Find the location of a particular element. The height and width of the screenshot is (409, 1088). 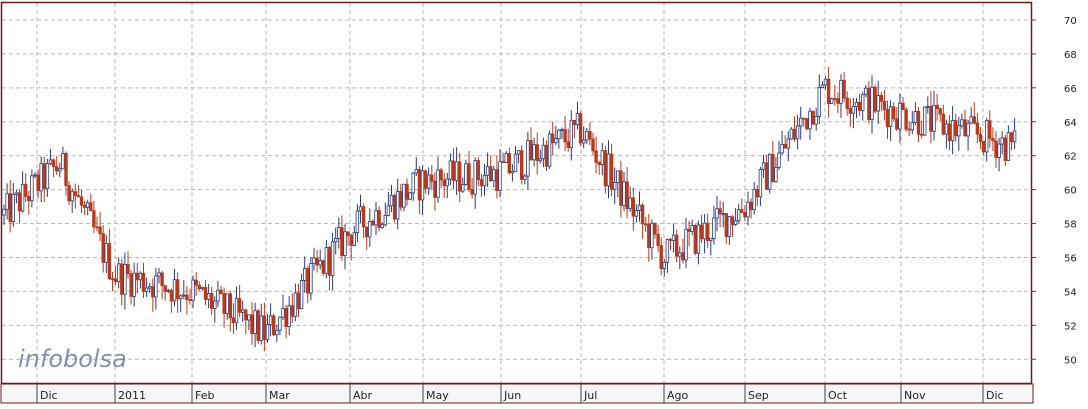

y-tick-label: 56 is located at coordinates (1070, 258).